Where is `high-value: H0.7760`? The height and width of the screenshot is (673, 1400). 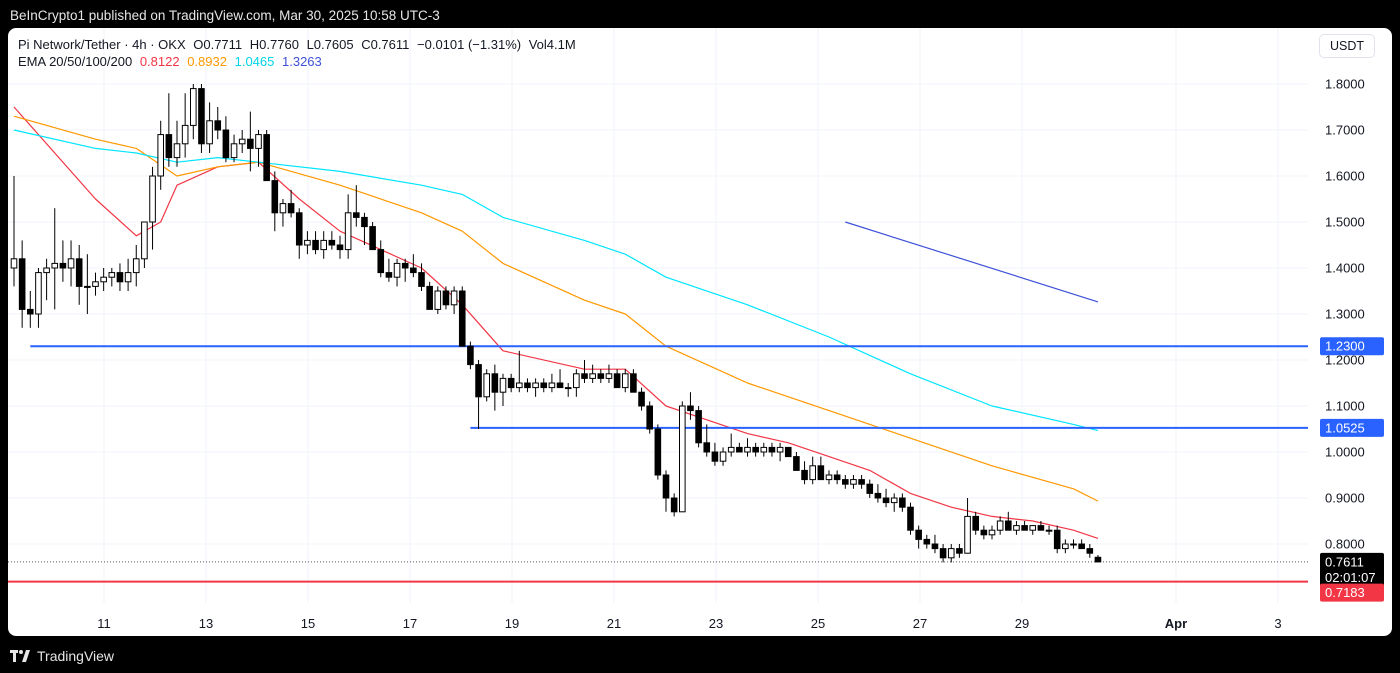 high-value: H0.7760 is located at coordinates (274, 44).